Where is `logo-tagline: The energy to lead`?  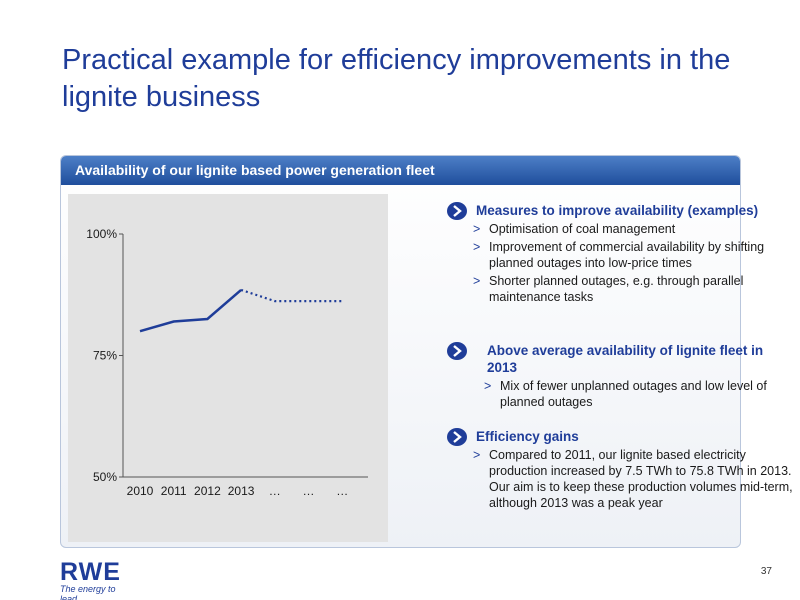
logo-tagline: The energy to lead is located at coordinates (88, 592).